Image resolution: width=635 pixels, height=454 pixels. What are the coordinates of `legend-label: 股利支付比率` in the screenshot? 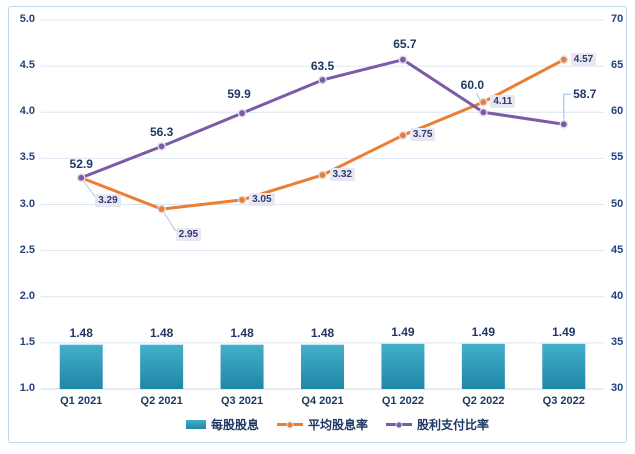 It's located at (453, 425).